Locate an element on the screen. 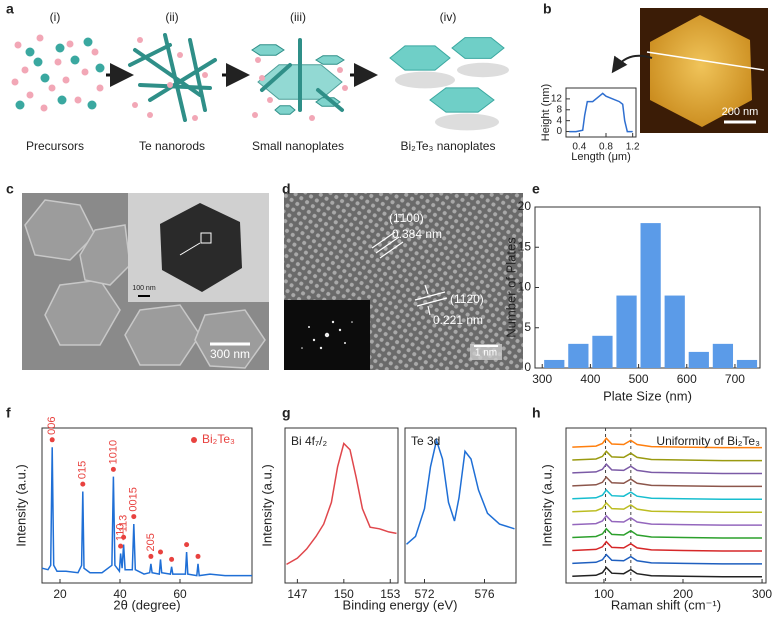 This screenshot has width=779, height=638. panel-label: a is located at coordinates (10, 9).